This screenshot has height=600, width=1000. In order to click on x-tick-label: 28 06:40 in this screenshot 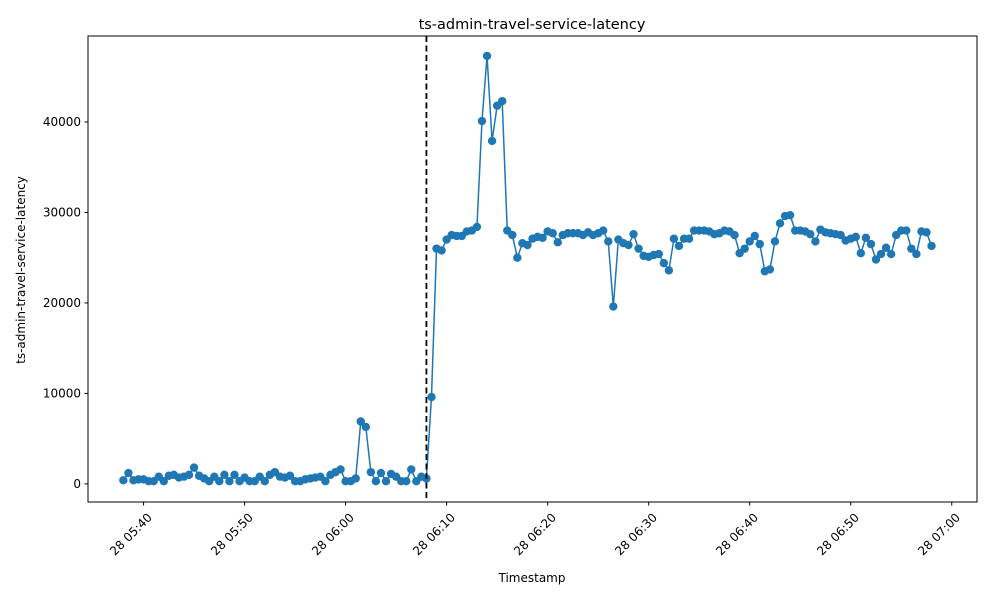, I will do `click(737, 534)`.